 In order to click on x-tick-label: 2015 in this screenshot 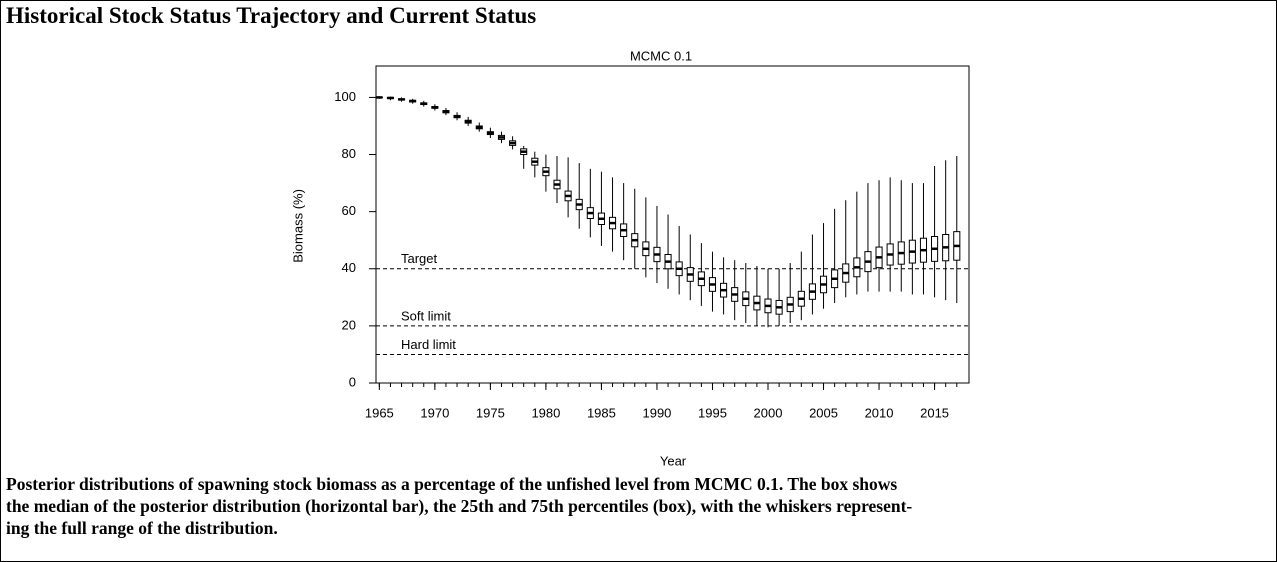, I will do `click(934, 412)`.